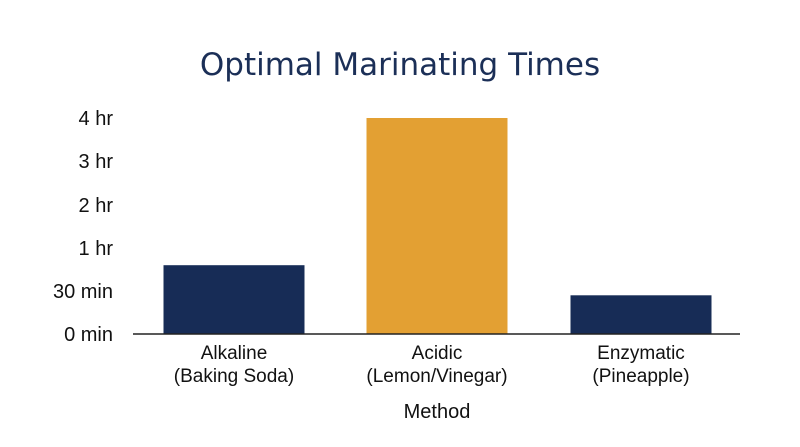  I want to click on category-label: (Baking Soda), so click(234, 376).